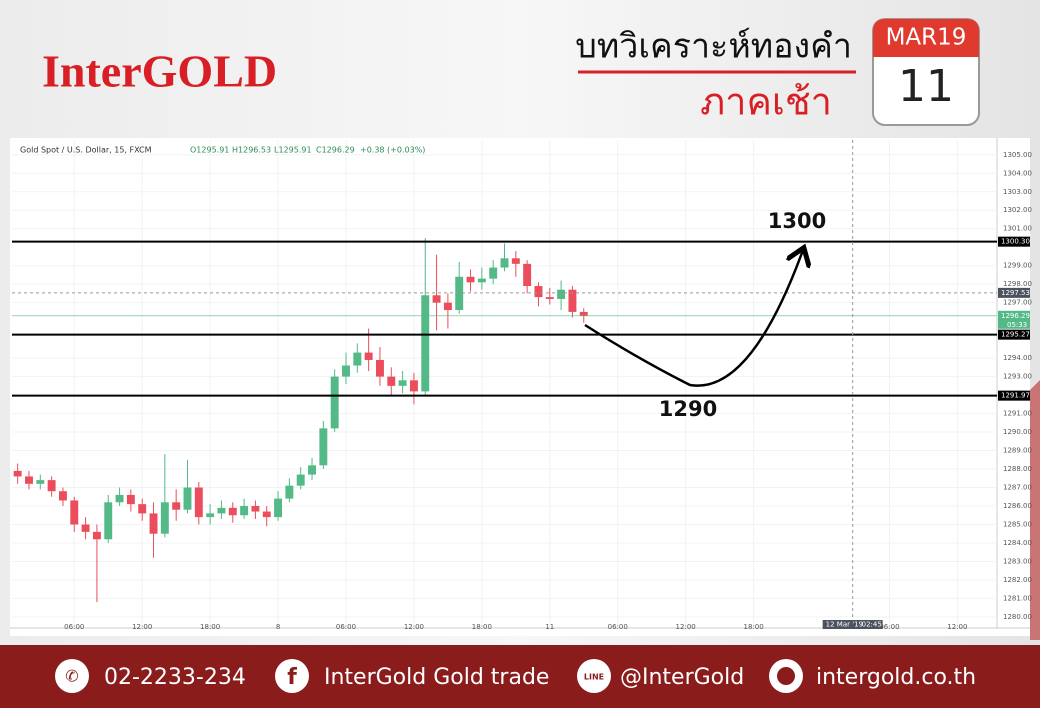  I want to click on ohlc-low: L1295.91, so click(293, 150).